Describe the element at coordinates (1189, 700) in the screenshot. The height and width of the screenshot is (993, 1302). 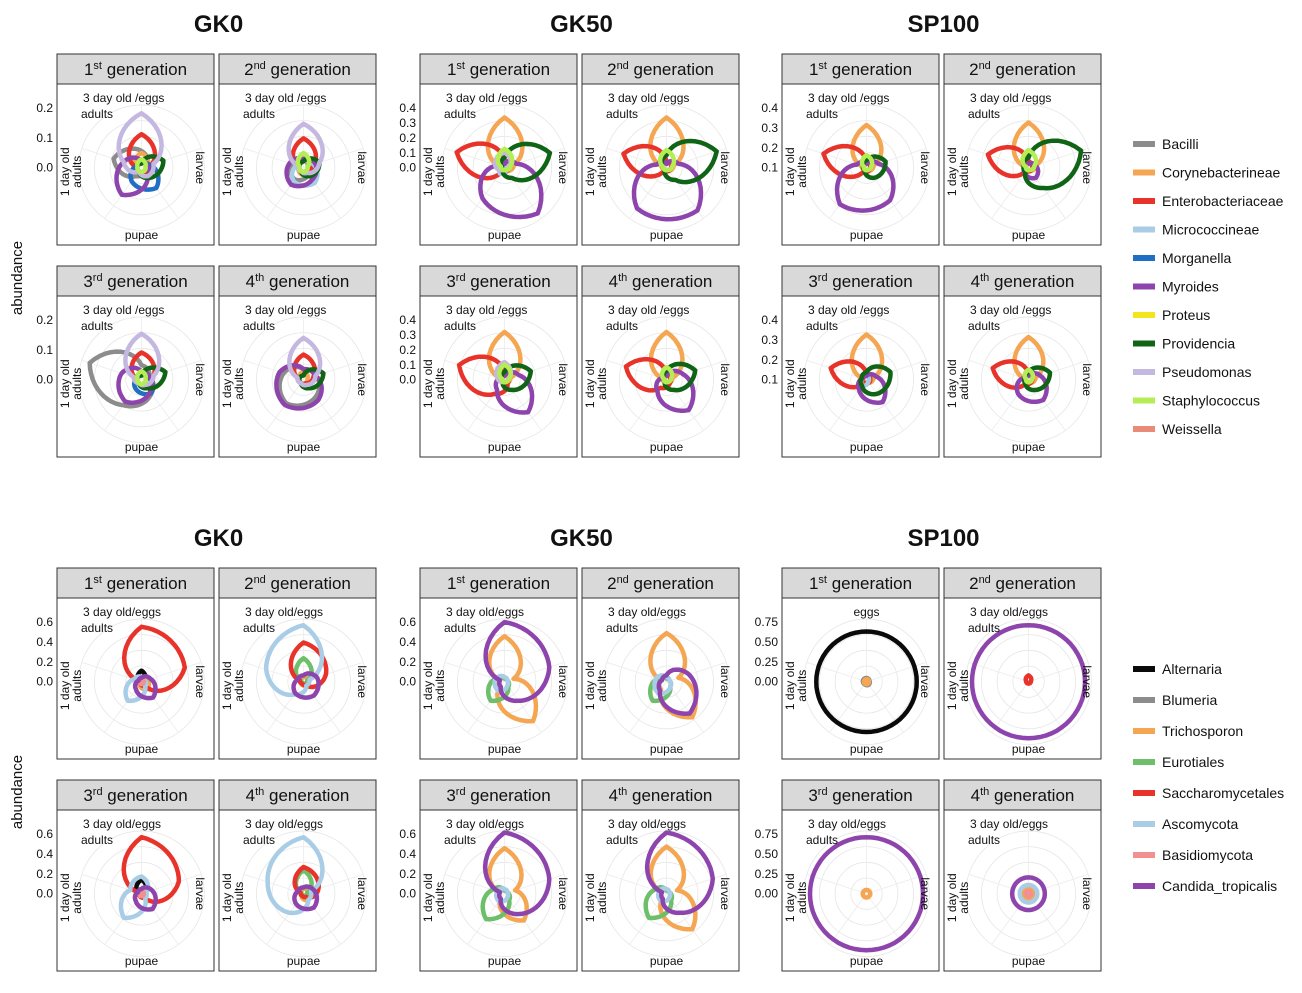
I see `legend-label-Blumeria: Blumeria` at that location.